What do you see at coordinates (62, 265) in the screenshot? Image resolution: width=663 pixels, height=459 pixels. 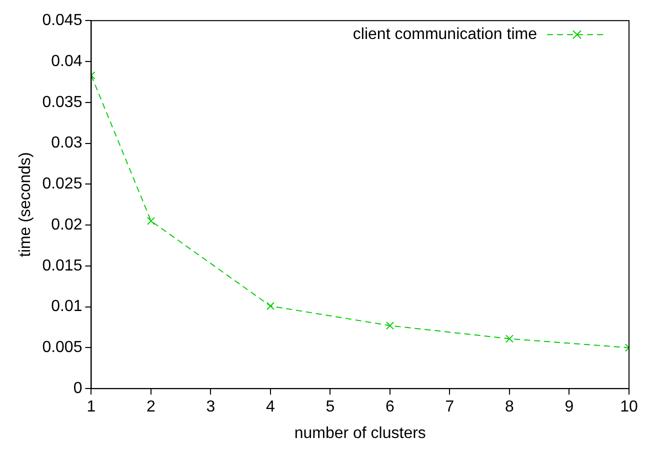 I see `y-tick-label: 0.015` at bounding box center [62, 265].